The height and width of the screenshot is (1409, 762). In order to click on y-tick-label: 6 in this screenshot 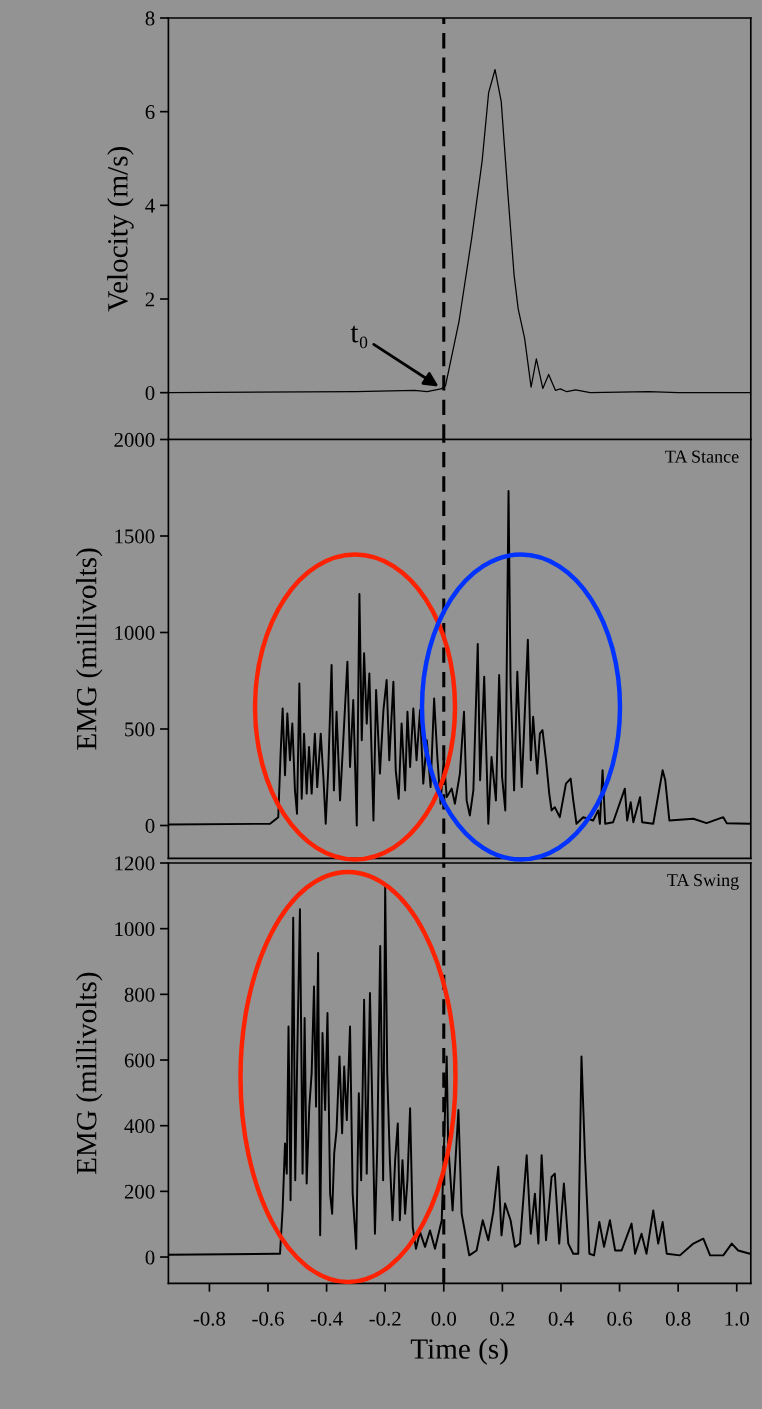, I will do `click(150, 112)`.